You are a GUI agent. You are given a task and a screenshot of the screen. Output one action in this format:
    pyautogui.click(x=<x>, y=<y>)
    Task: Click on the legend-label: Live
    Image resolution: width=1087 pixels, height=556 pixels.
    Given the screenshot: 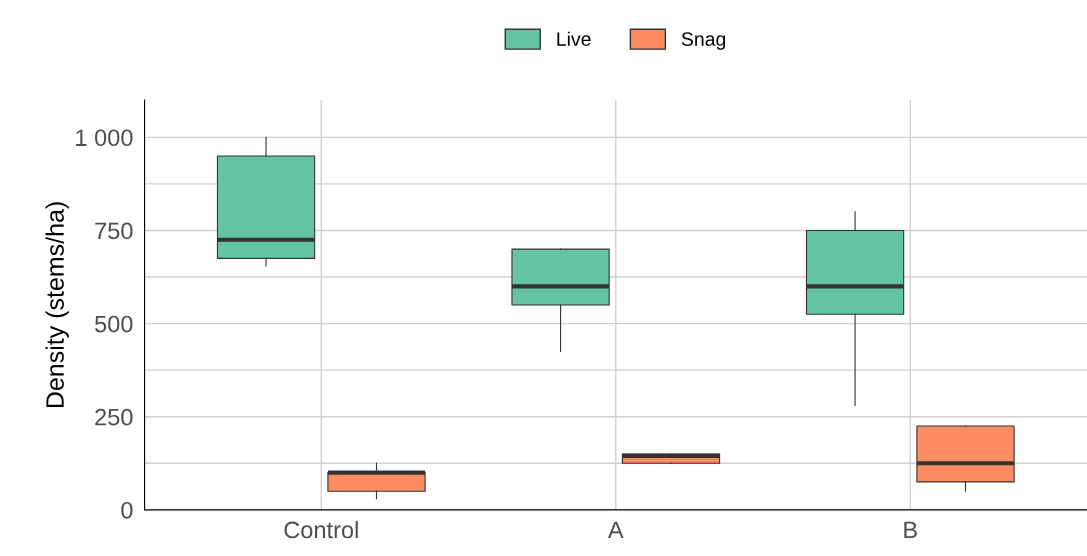 What is the action you would take?
    pyautogui.click(x=574, y=38)
    